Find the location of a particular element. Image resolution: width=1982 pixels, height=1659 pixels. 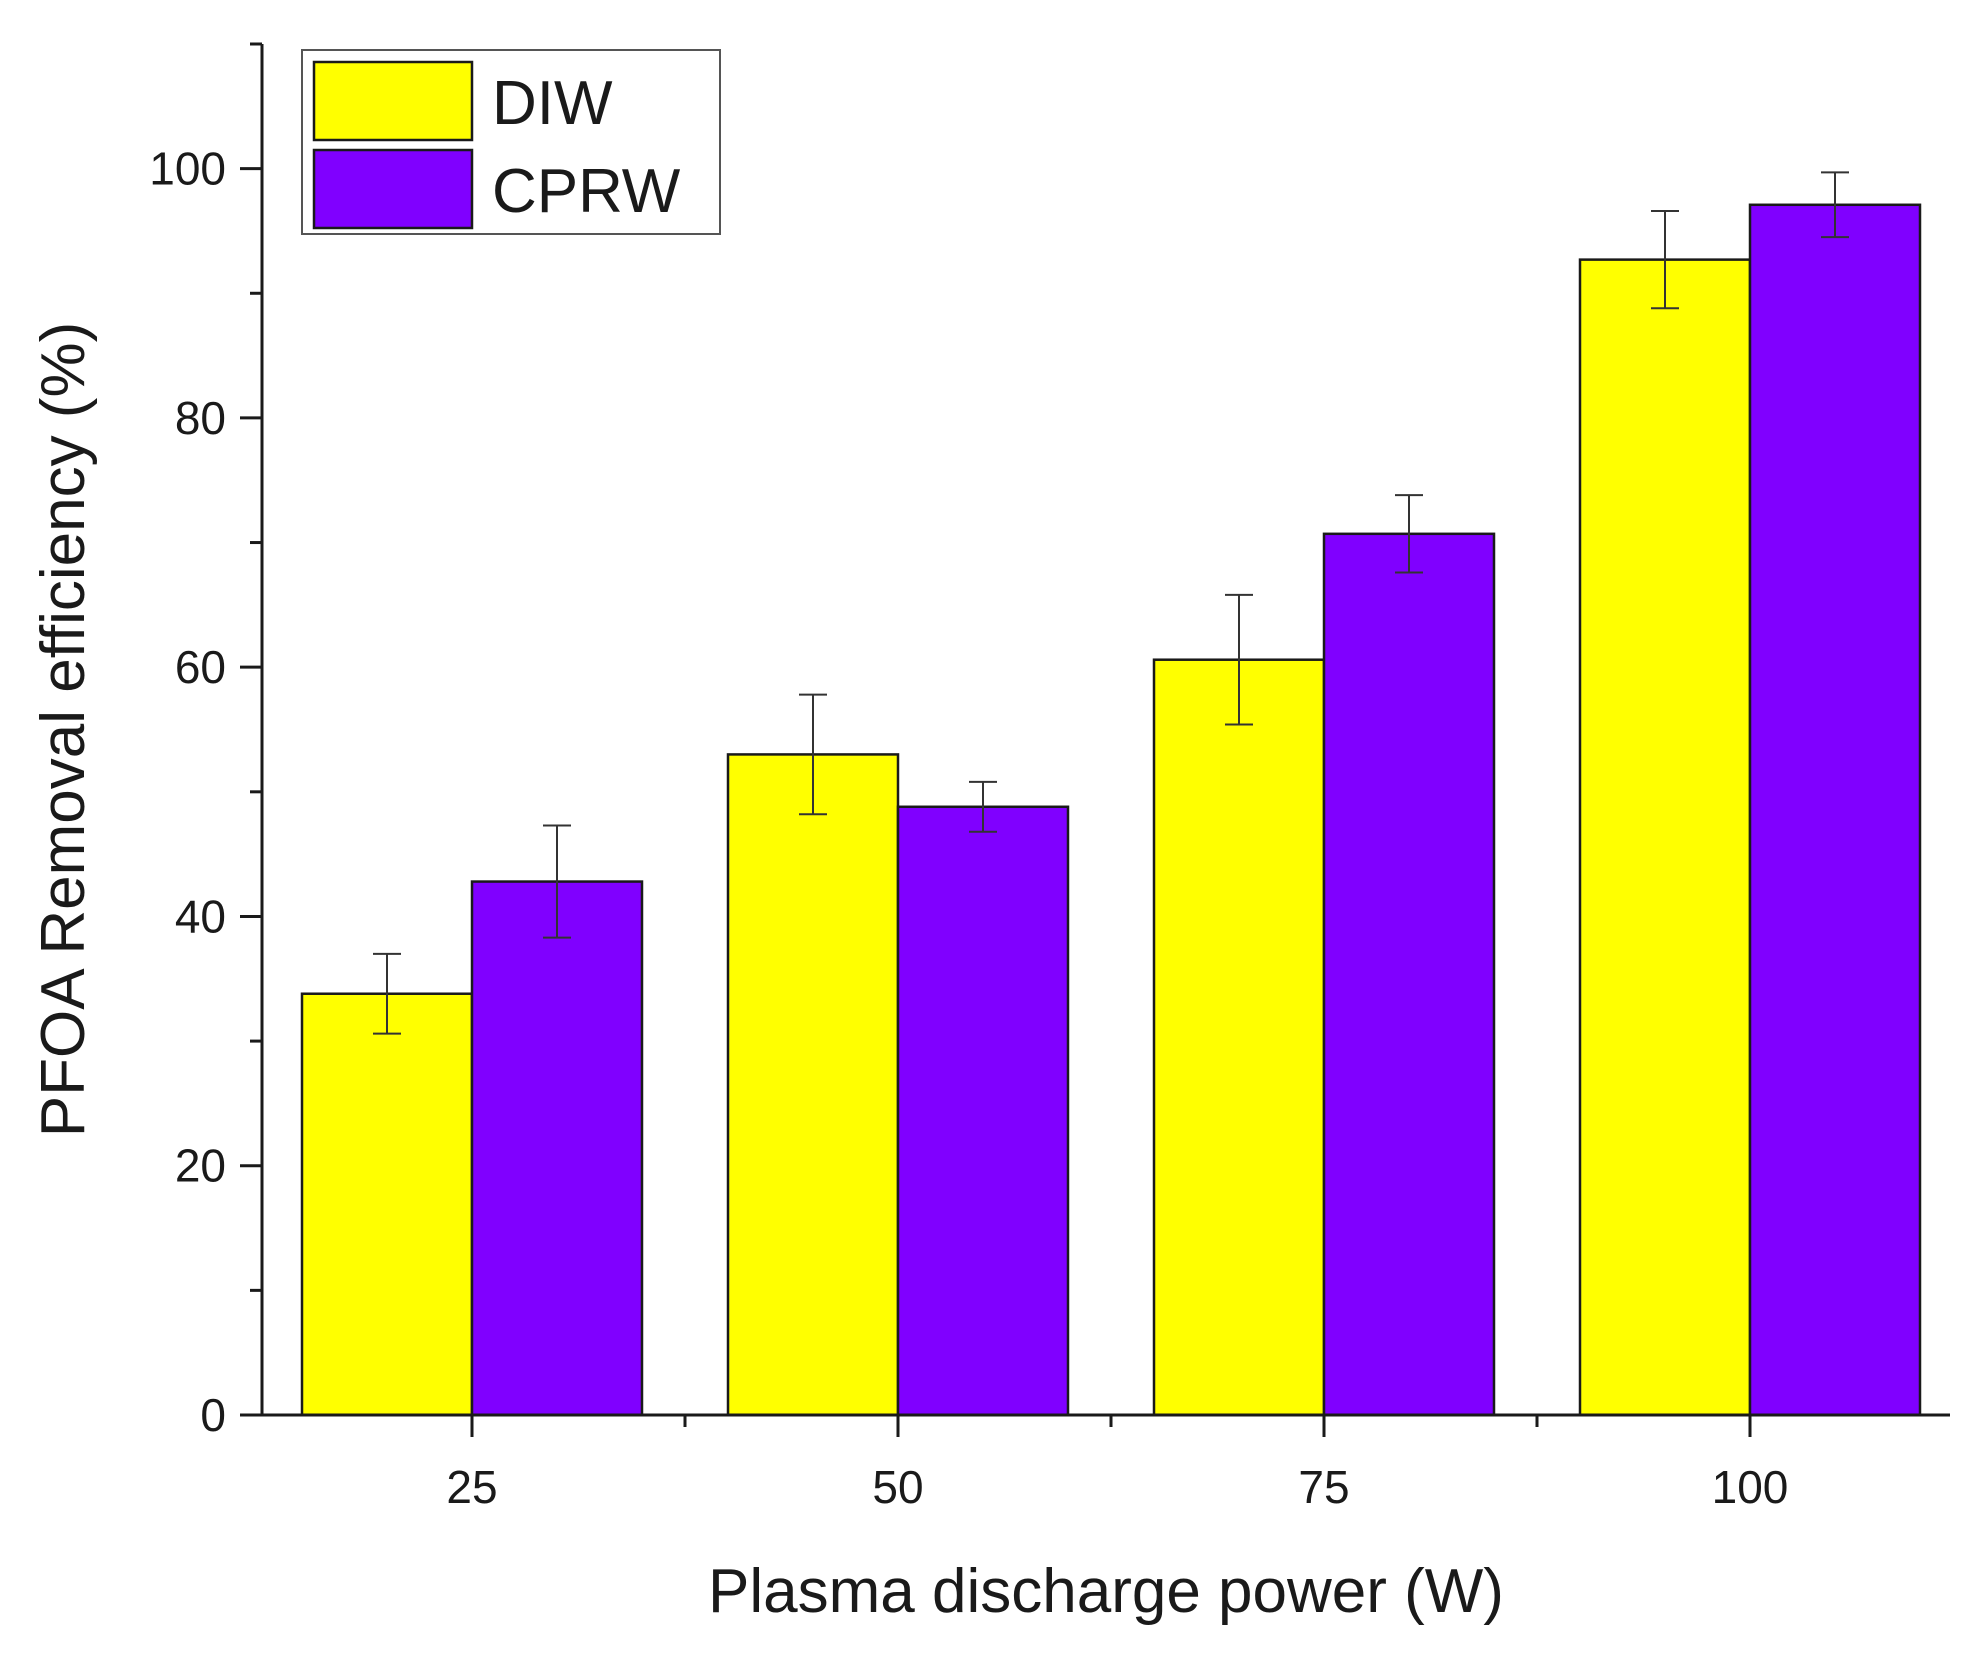

legend-swatch-diw is located at coordinates (393, 101).